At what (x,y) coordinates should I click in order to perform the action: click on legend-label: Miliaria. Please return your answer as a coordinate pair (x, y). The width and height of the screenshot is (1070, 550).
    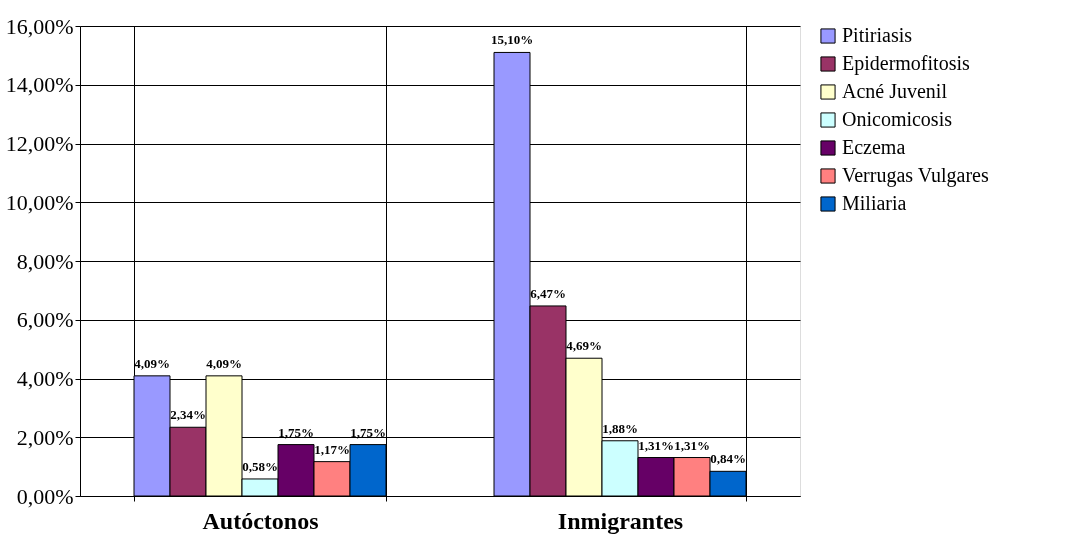
    Looking at the image, I should click on (874, 203).